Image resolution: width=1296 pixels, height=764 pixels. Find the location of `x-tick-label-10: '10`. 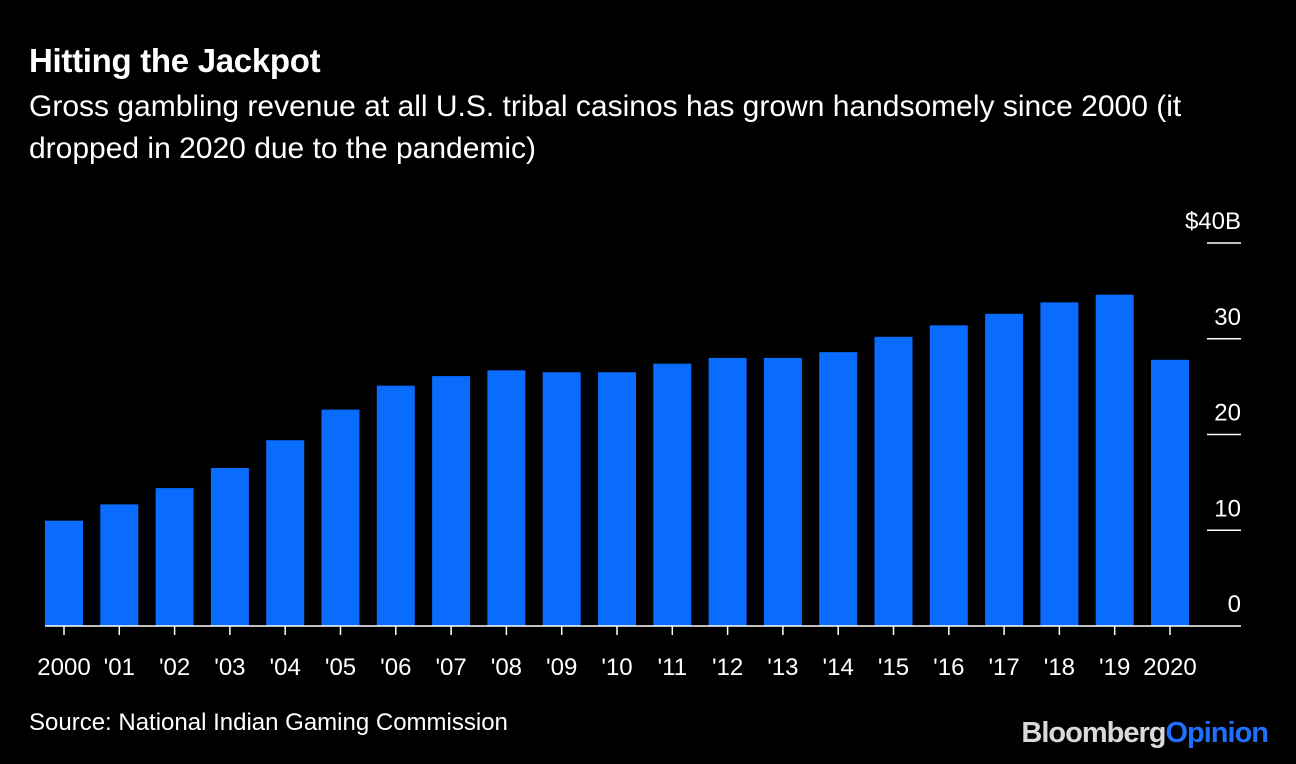

x-tick-label-10: '10 is located at coordinates (616, 667).